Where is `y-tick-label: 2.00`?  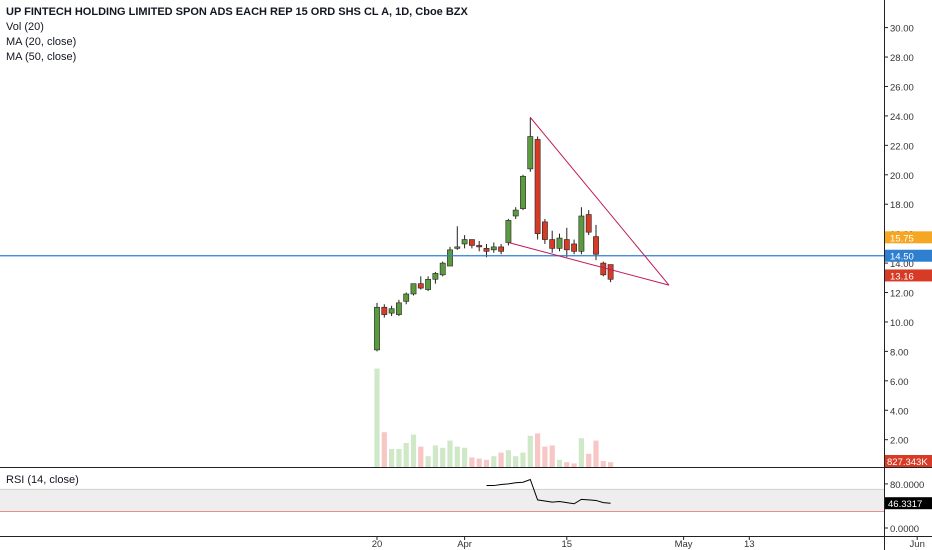 y-tick-label: 2.00 is located at coordinates (899, 441).